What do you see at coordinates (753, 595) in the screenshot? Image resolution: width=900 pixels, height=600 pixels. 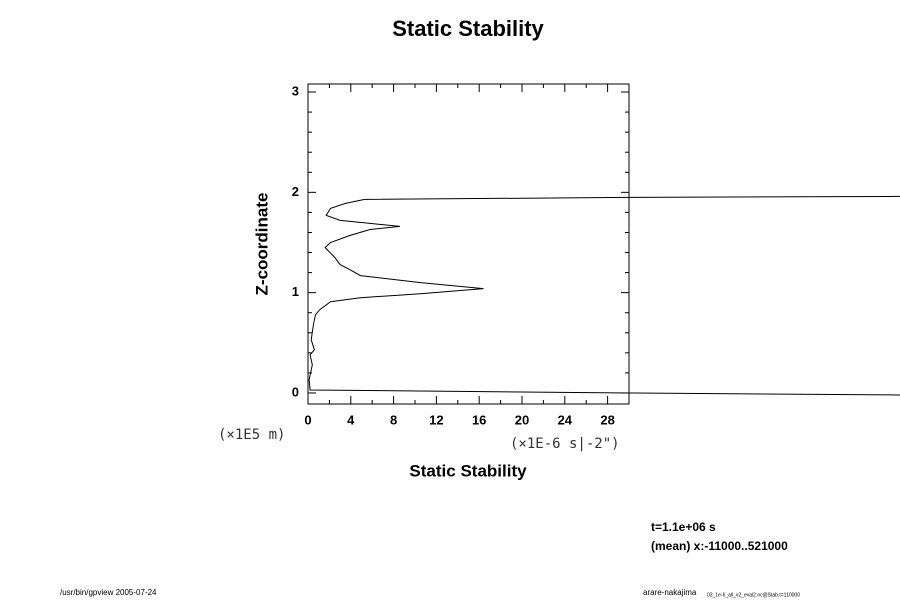 I see `footer-right-sub: 03_1e-6_all_v2_eval2.nc@Stab,t=110000` at bounding box center [753, 595].